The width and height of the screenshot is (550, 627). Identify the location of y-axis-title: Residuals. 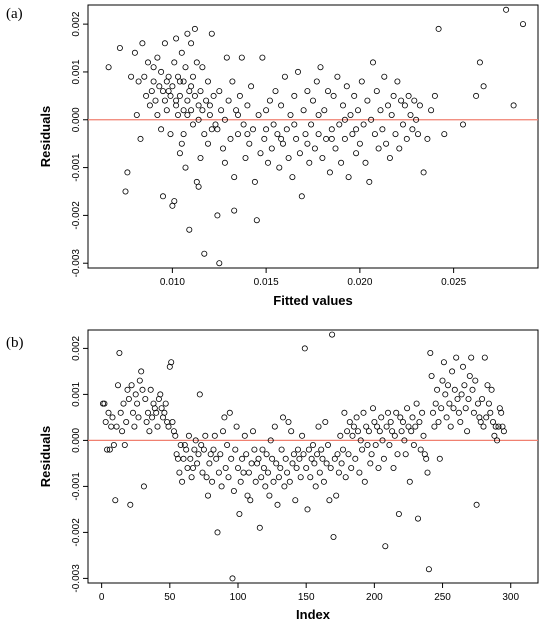
(45, 456).